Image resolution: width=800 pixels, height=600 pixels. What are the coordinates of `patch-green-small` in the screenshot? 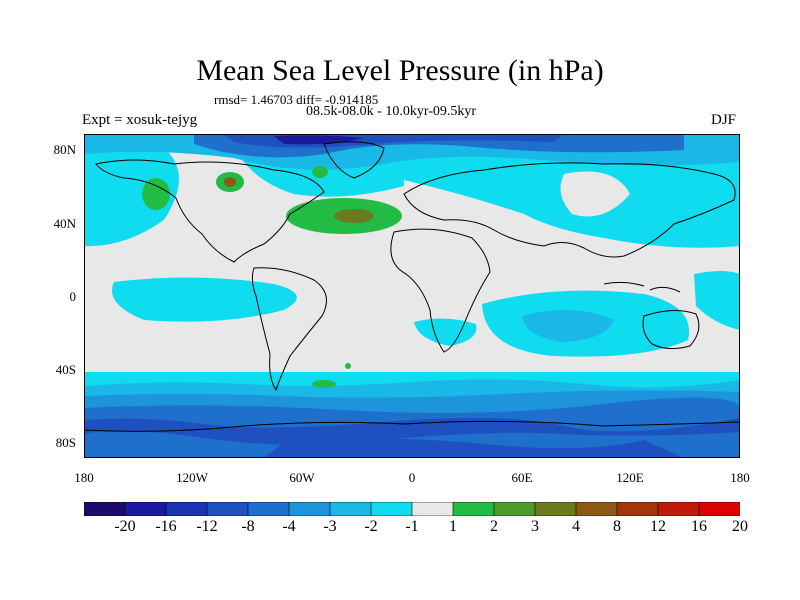 It's located at (348, 366).